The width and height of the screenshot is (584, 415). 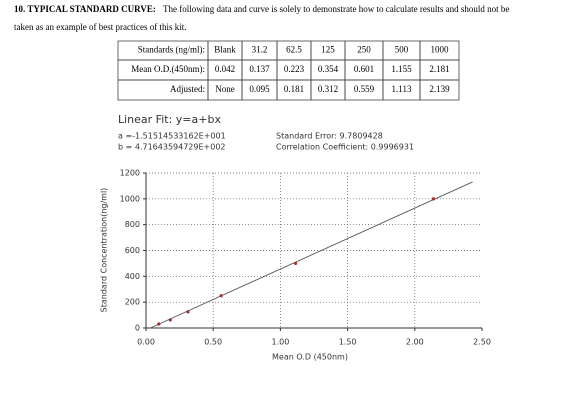 I want to click on heading: 10. TYPICAL STANDARD CURVE:, so click(x=85, y=9).